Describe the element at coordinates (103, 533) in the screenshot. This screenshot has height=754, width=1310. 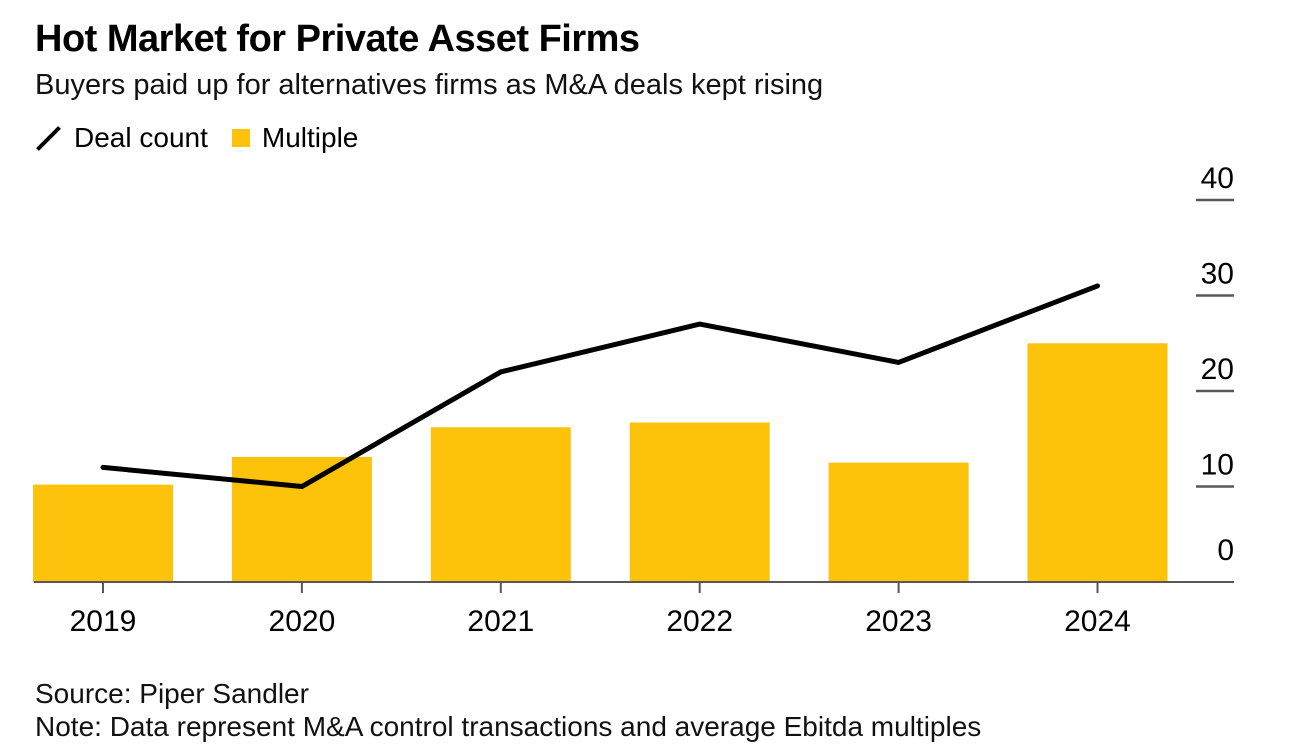
I see `bar-2019` at that location.